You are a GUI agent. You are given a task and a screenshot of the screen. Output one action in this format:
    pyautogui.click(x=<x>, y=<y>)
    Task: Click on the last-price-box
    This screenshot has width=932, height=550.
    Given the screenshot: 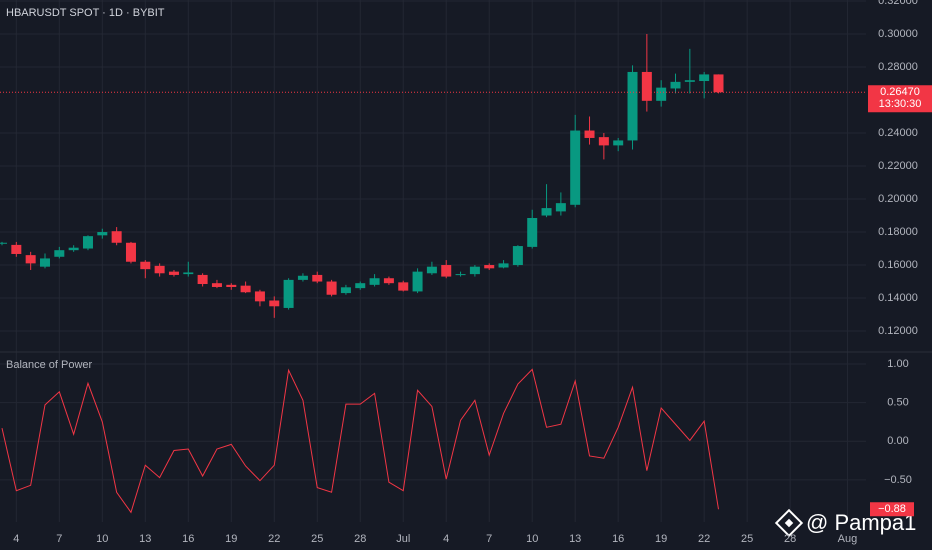 What is the action you would take?
    pyautogui.click(x=900, y=99)
    